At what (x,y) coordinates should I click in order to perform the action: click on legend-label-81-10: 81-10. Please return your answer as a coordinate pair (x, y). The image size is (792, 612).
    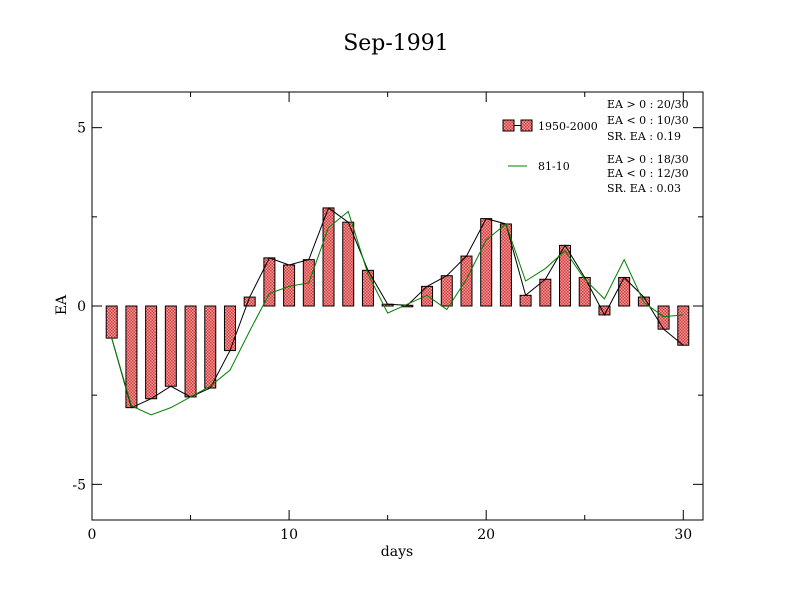
    Looking at the image, I should click on (554, 166).